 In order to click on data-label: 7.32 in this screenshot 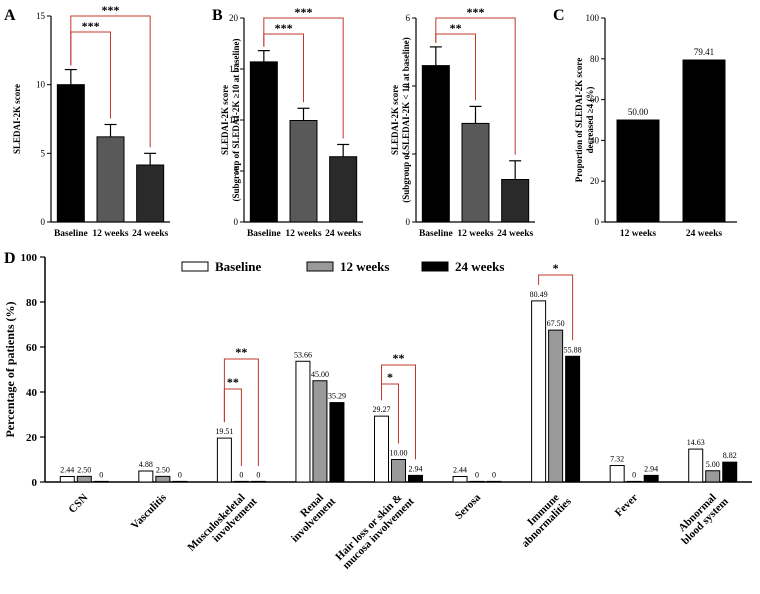, I will do `click(617, 459)`.